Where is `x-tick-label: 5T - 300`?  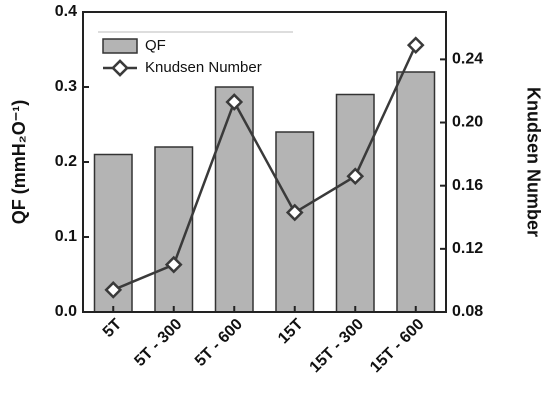
x-tick-label: 5T - 300 is located at coordinates (158, 343).